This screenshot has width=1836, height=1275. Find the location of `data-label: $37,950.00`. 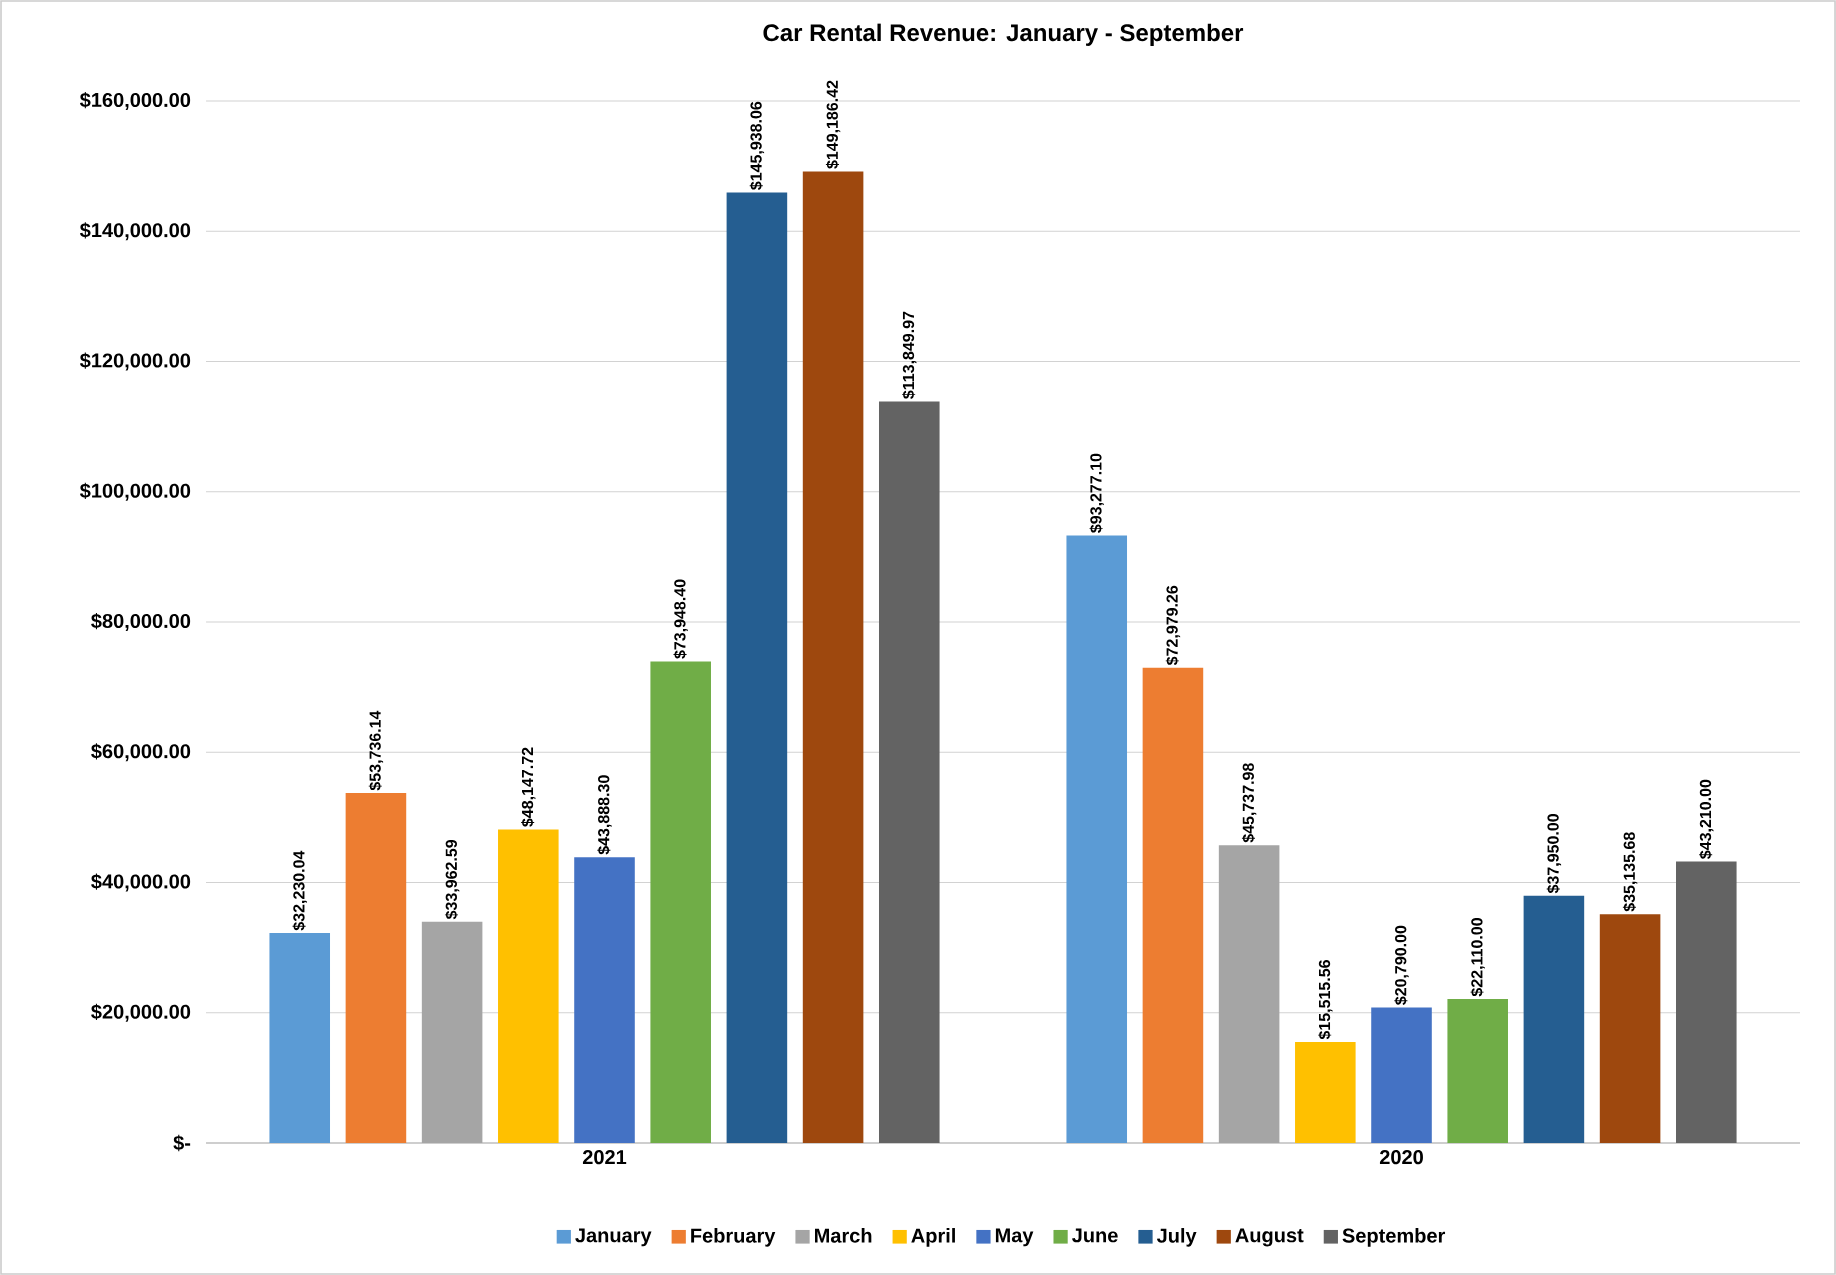

data-label: $37,950.00 is located at coordinates (1554, 854).